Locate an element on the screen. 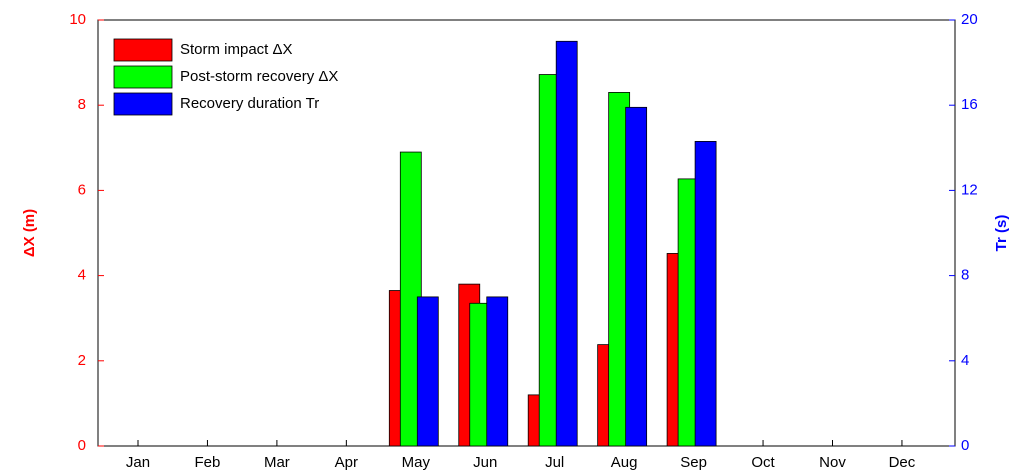  y2-tick-label: 12 is located at coordinates (969, 189).